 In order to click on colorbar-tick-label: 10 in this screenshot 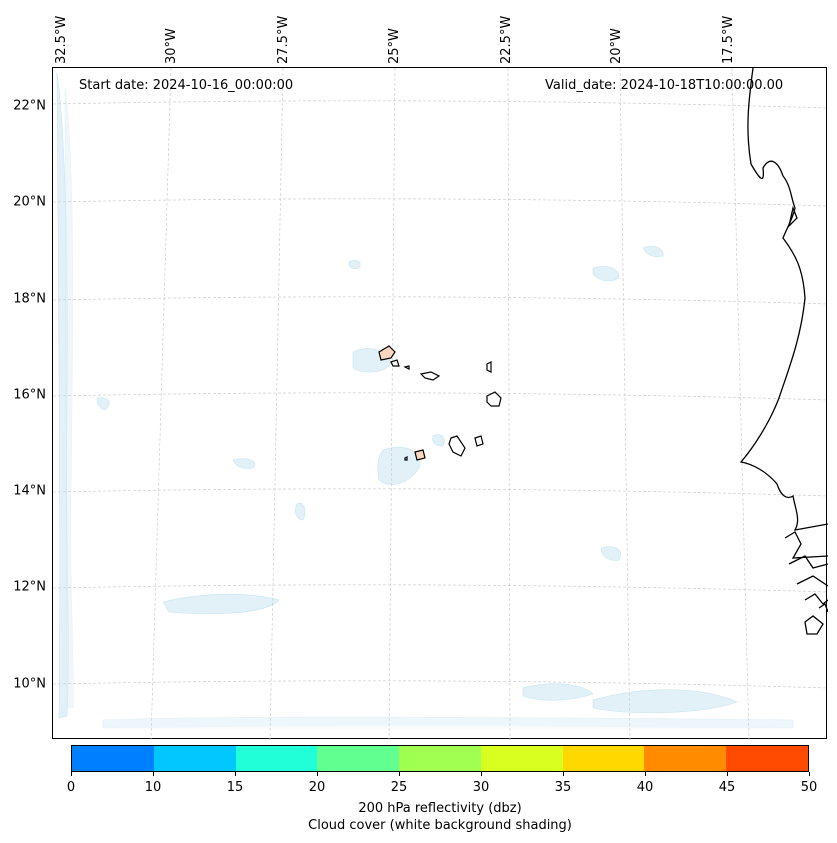, I will do `click(153, 787)`.